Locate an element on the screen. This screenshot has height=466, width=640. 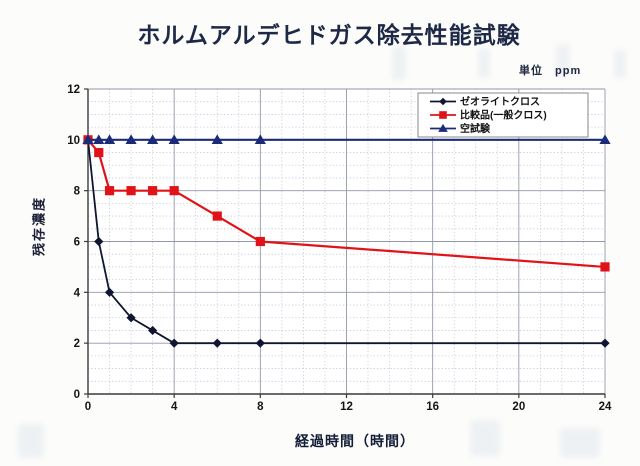
x-tick-label: 20 is located at coordinates (518, 407).